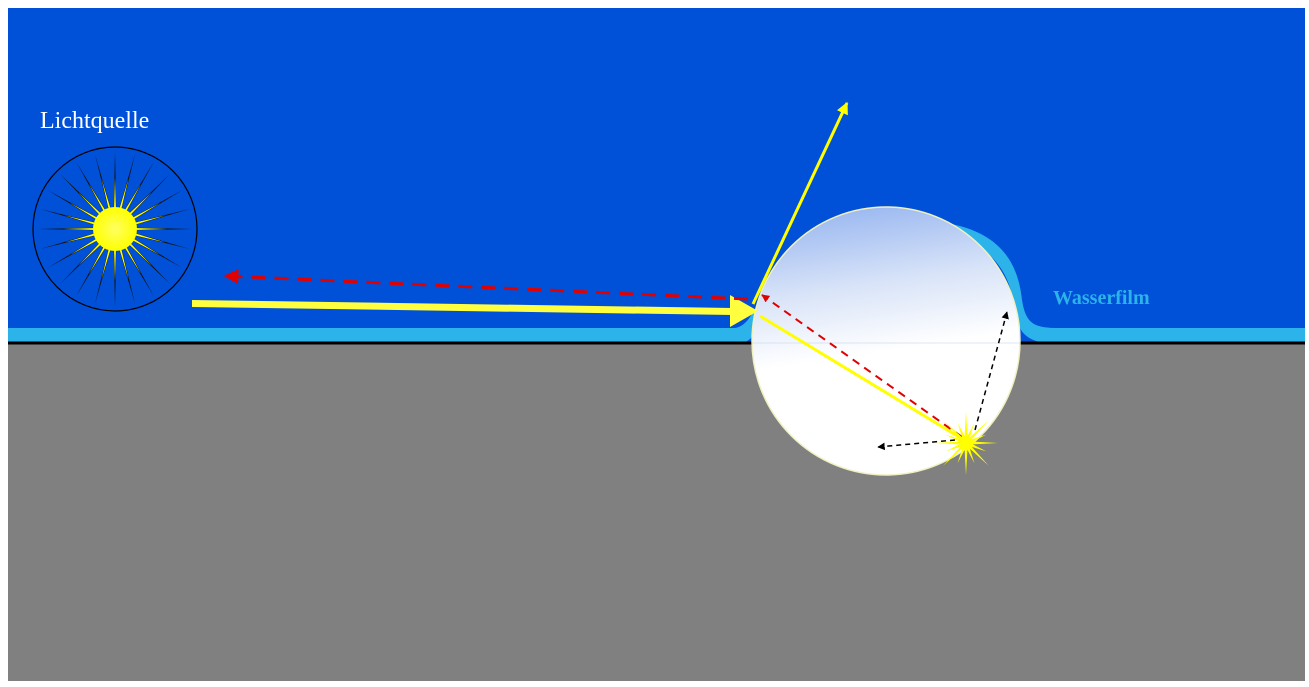 This screenshot has width=1309, height=687. What do you see at coordinates (462, 307) in the screenshot?
I see `incident-beam` at bounding box center [462, 307].